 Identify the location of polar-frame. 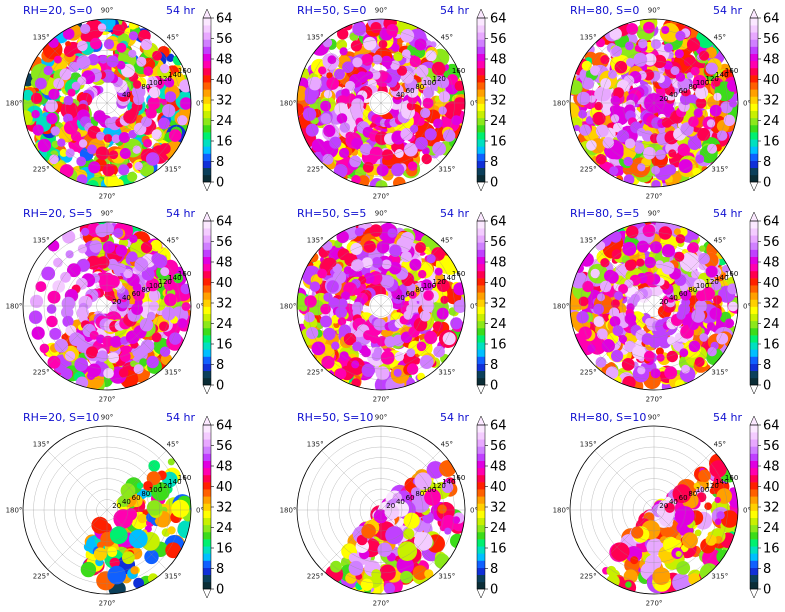
(107, 103).